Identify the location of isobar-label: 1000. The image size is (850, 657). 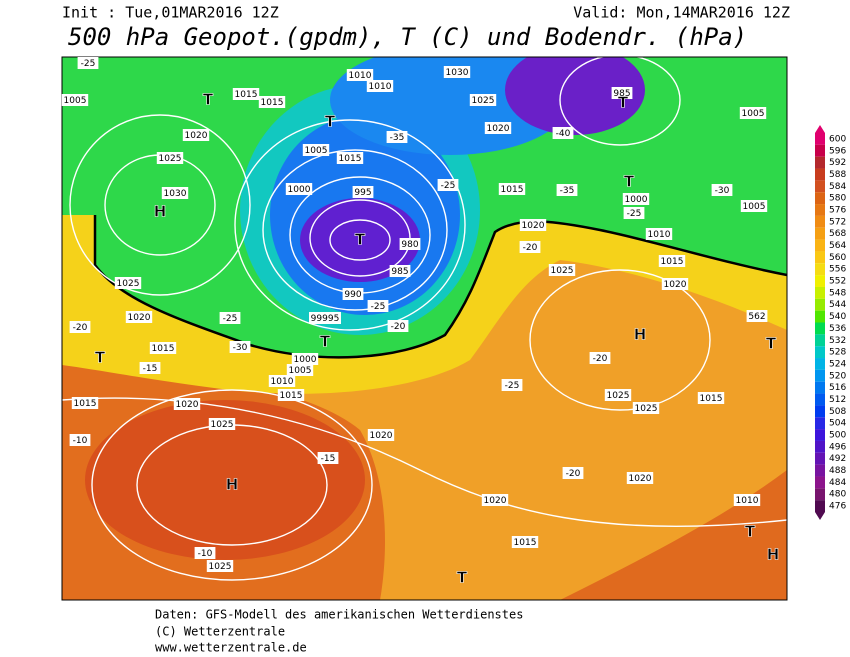
(305, 360).